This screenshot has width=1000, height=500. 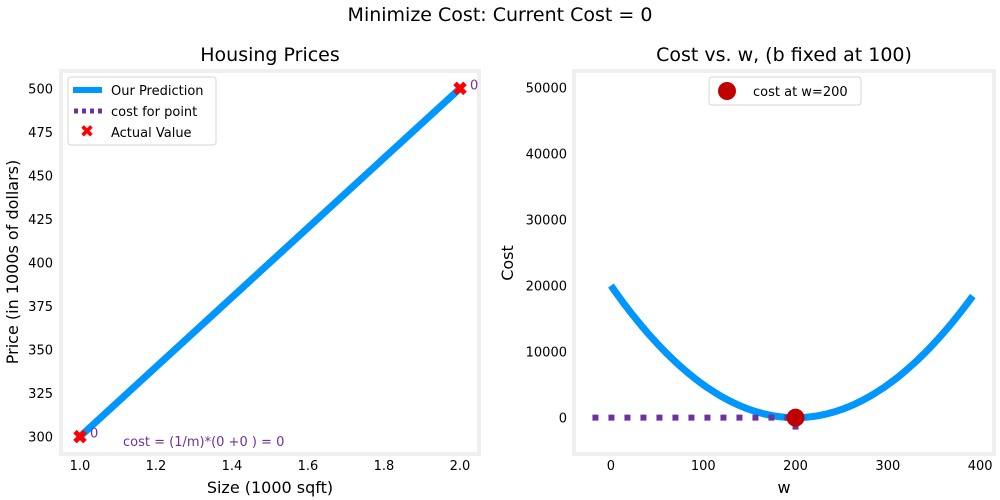 I want to click on cost-y-tick-label: 30000, so click(x=546, y=221).